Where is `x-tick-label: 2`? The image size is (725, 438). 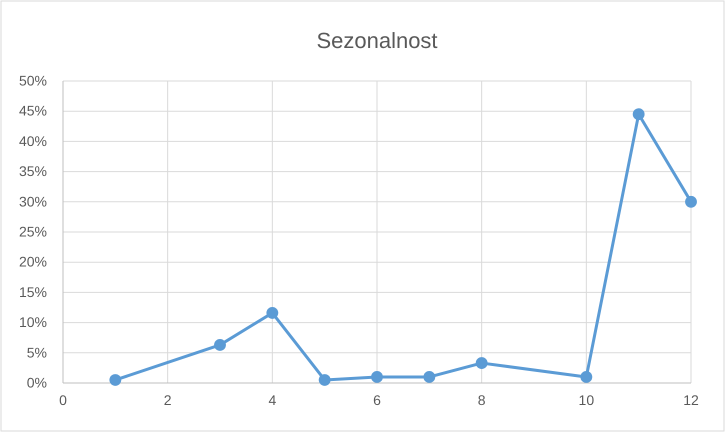
x-tick-label: 2 is located at coordinates (168, 400).